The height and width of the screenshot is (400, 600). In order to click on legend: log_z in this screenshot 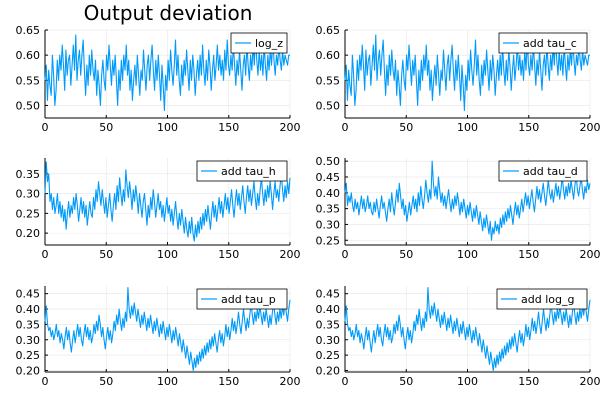, I will do `click(259, 43)`.